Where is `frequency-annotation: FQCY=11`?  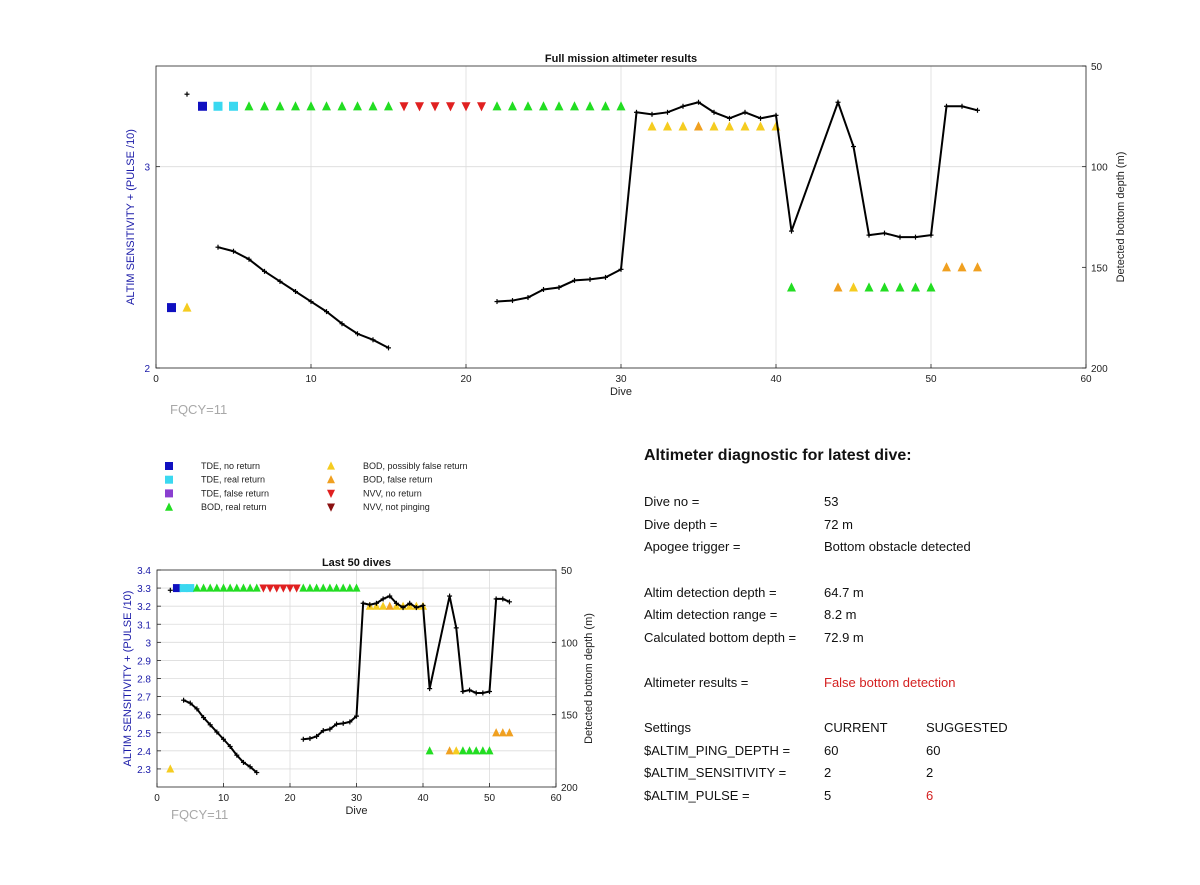
frequency-annotation: FQCY=11 is located at coordinates (198, 409).